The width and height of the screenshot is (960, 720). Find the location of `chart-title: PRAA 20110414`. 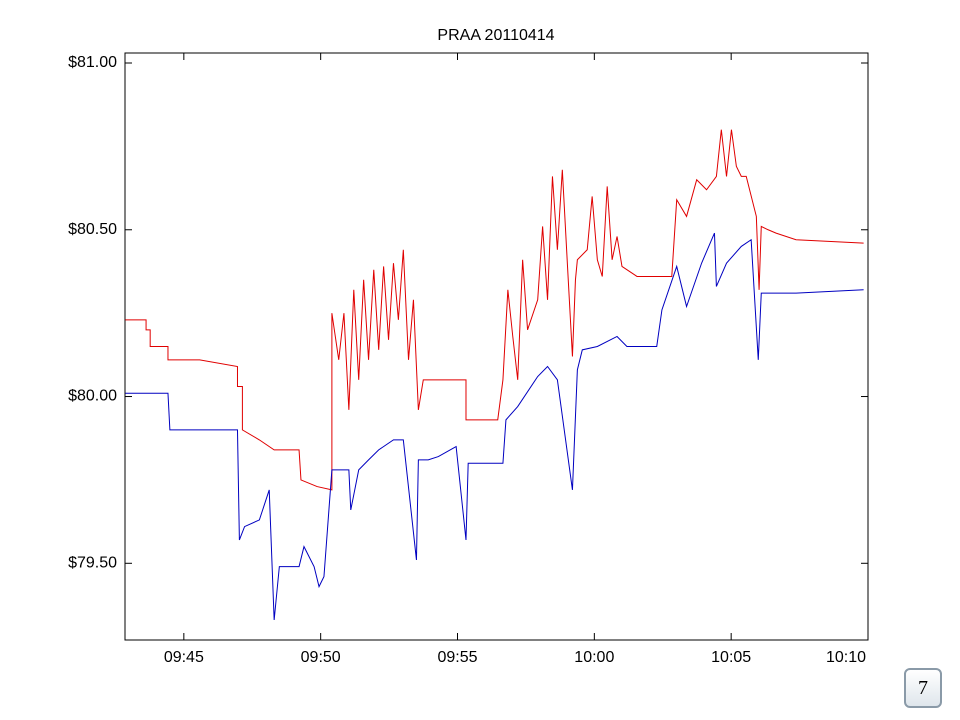

chart-title: PRAA 20110414 is located at coordinates (495, 35).